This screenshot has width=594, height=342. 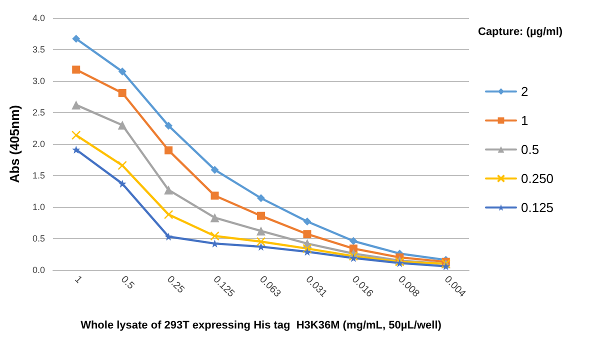 I want to click on legend-title: Capture: (µg/ml), so click(x=520, y=32).